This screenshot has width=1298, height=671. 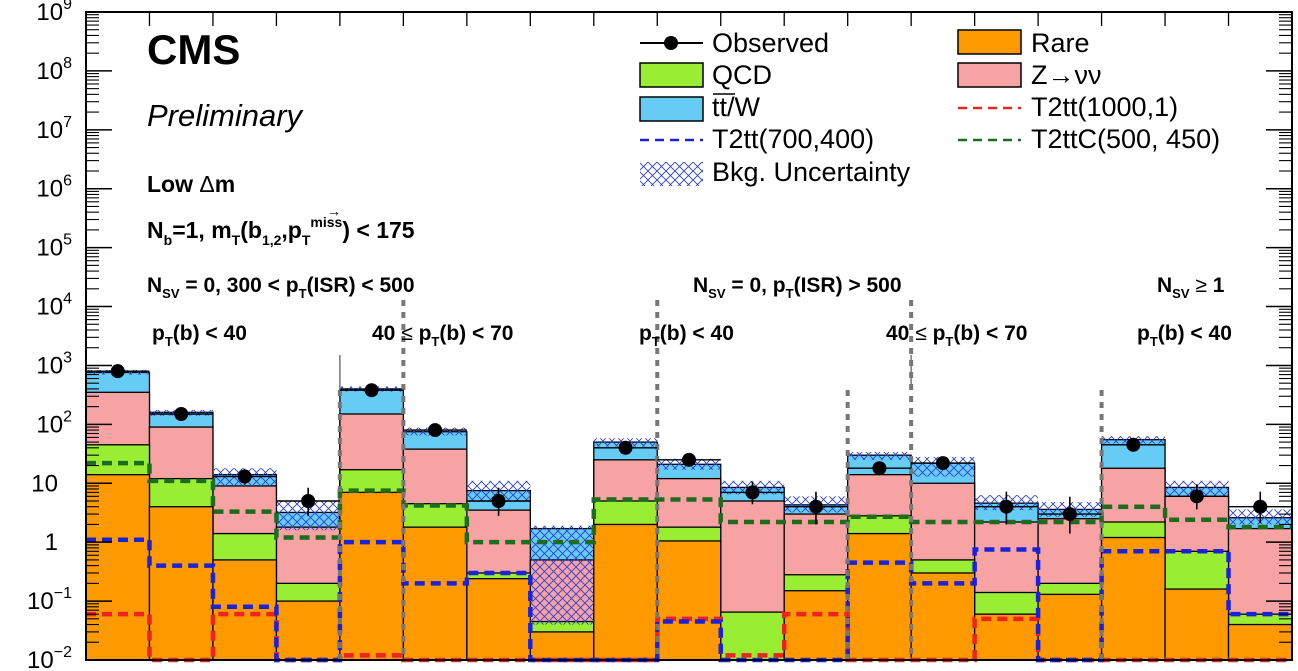 I want to click on y-tick-label: 10⁶, so click(x=54, y=188).